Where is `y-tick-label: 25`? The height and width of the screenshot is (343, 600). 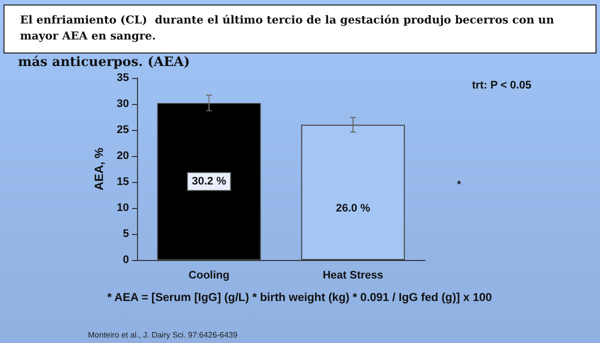
y-tick-label: 25 is located at coordinates (122, 130).